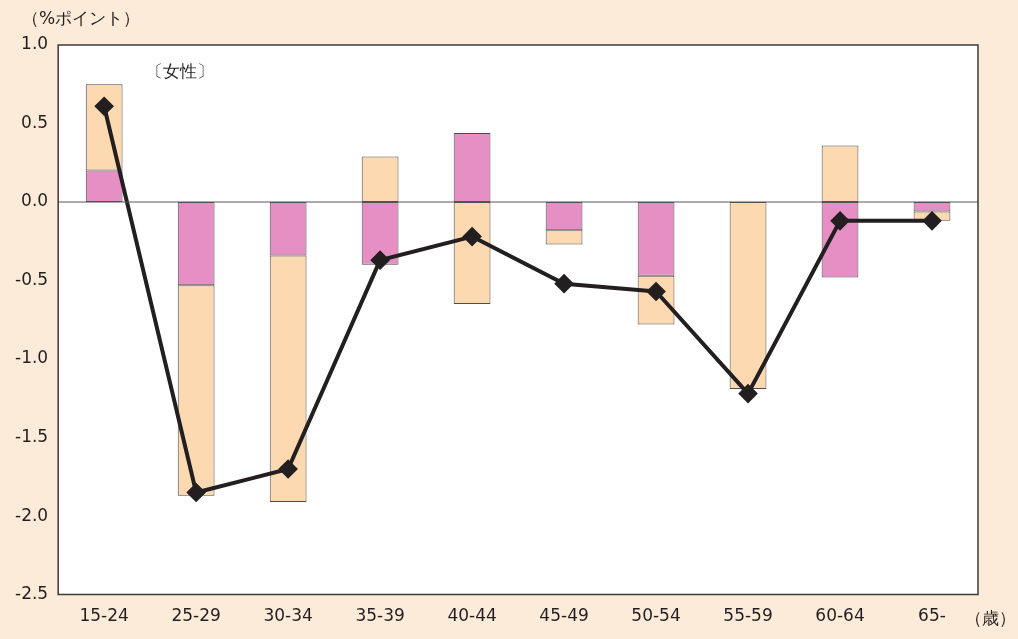 This screenshot has height=639, width=1018. Describe the element at coordinates (748, 615) in the screenshot. I see `x-tick-label: 55-59` at that location.